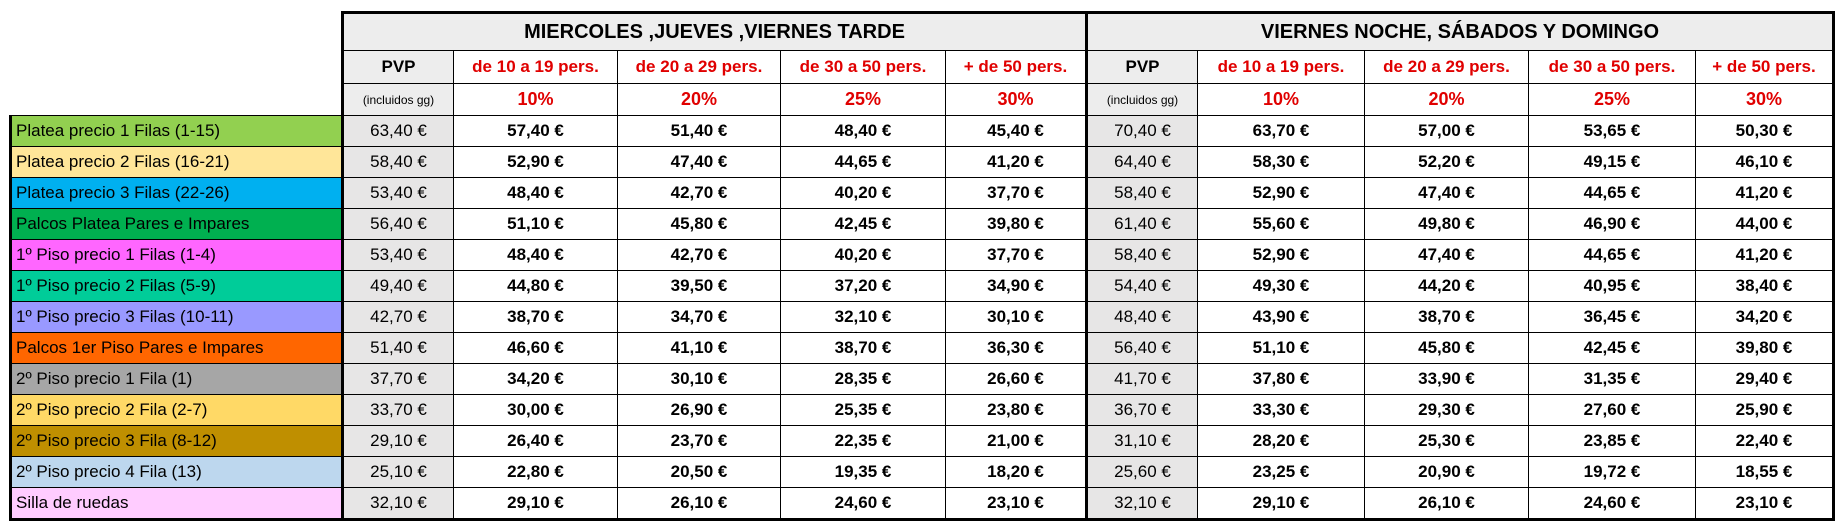 The width and height of the screenshot is (1836, 524). I want to click on group-price: 38,70 €, so click(863, 348).